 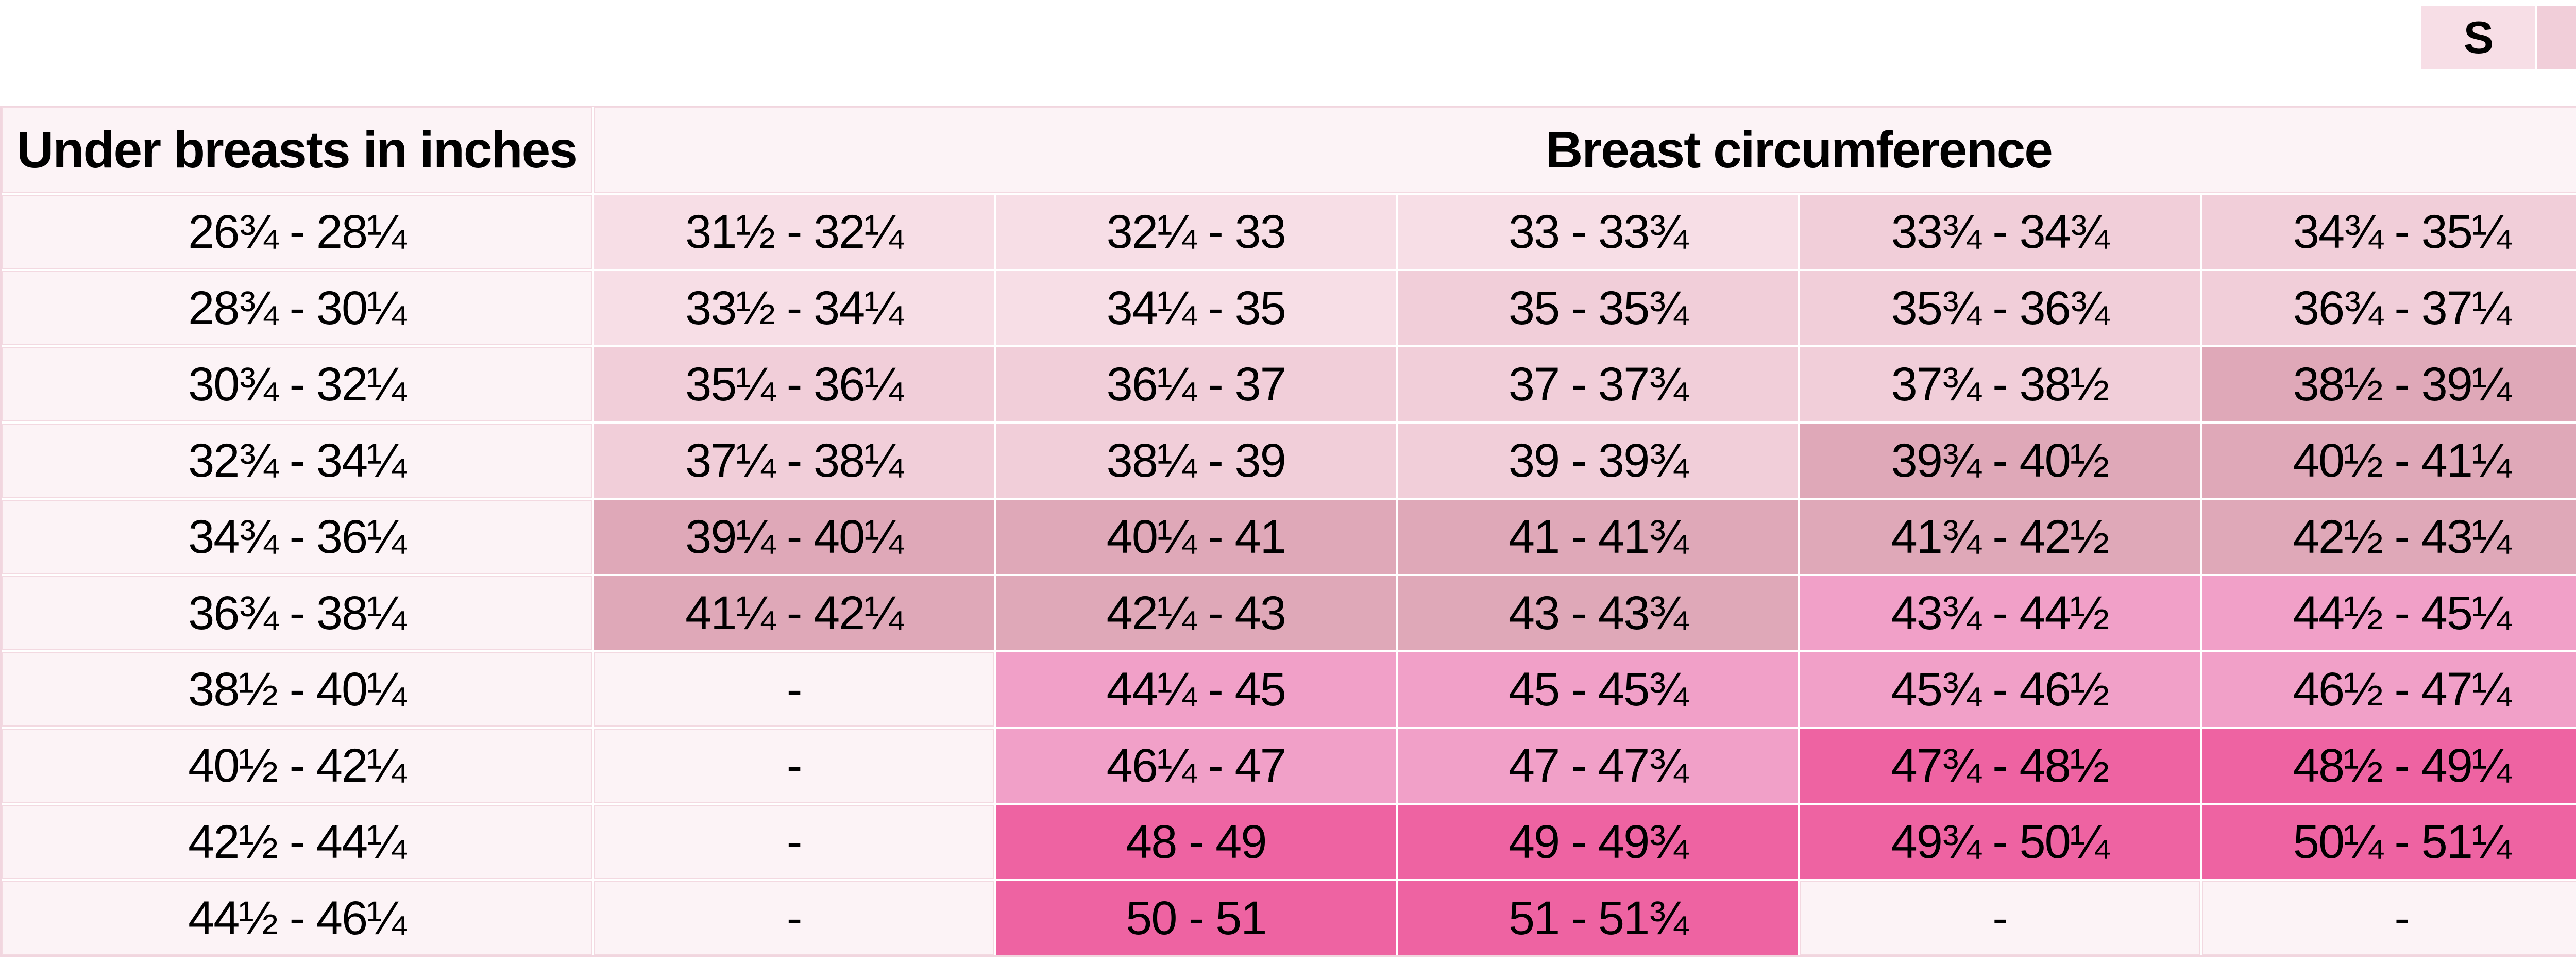 What do you see at coordinates (1196, 689) in the screenshot?
I see `size-cell-xl: 44¼ - 45` at bounding box center [1196, 689].